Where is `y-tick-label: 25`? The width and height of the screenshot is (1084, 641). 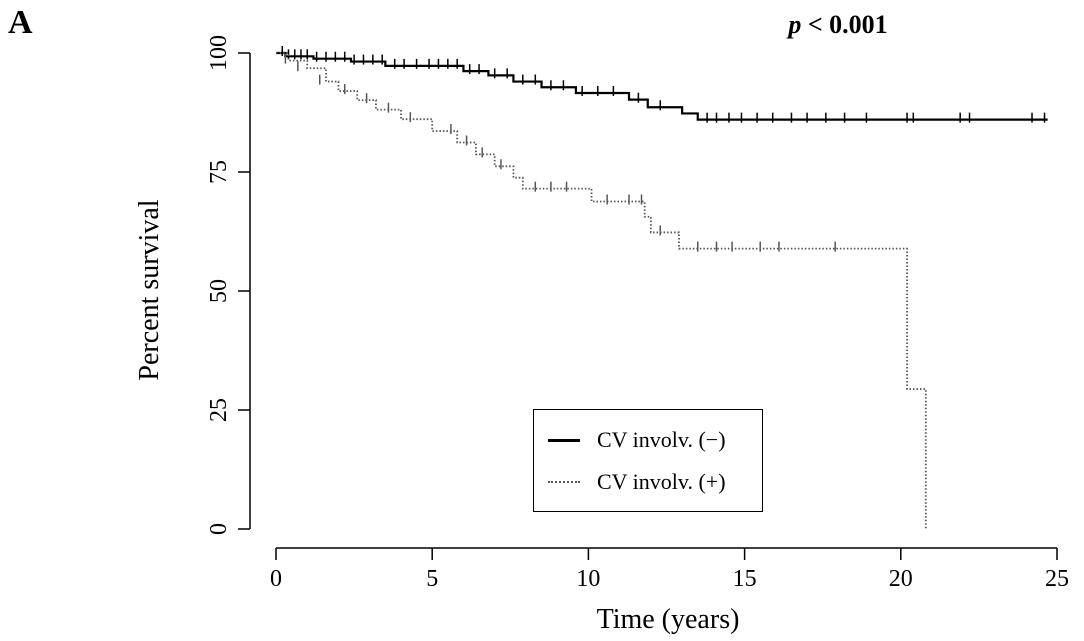
y-tick-label: 25 is located at coordinates (219, 410).